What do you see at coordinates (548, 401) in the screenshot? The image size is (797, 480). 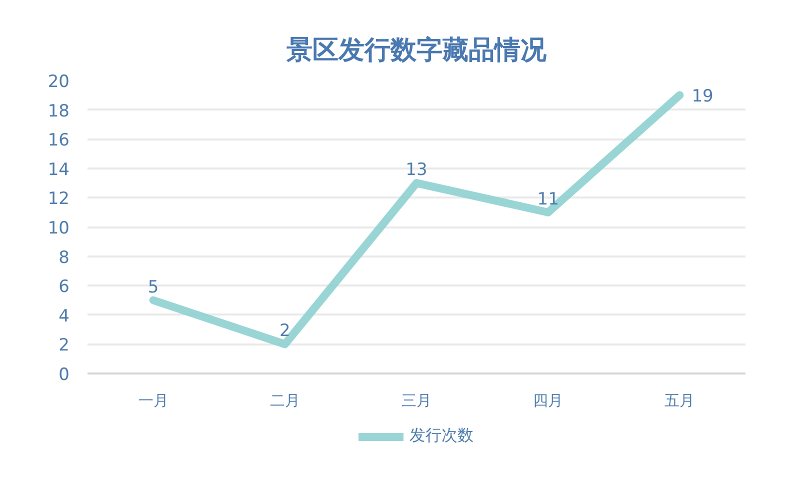 I see `x-tick-label: 四月` at bounding box center [548, 401].